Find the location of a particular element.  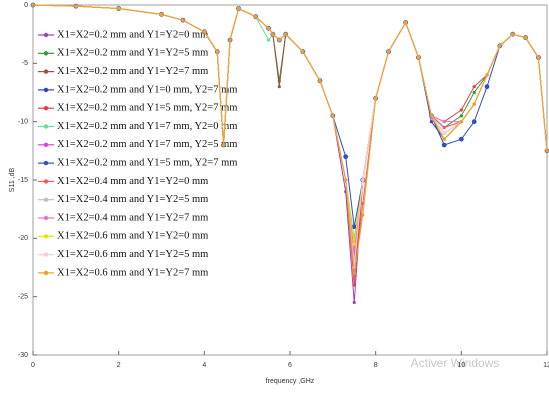

legend-label: X1=X2=0.4 mm and Y1=Y2=5 mm is located at coordinates (132, 199).